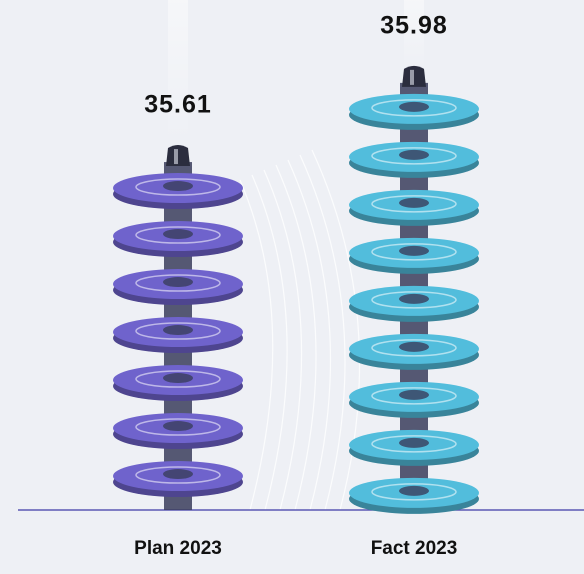 Image resolution: width=584 pixels, height=574 pixels. What do you see at coordinates (178, 548) in the screenshot?
I see `x-tick-label: Plan 2023` at bounding box center [178, 548].